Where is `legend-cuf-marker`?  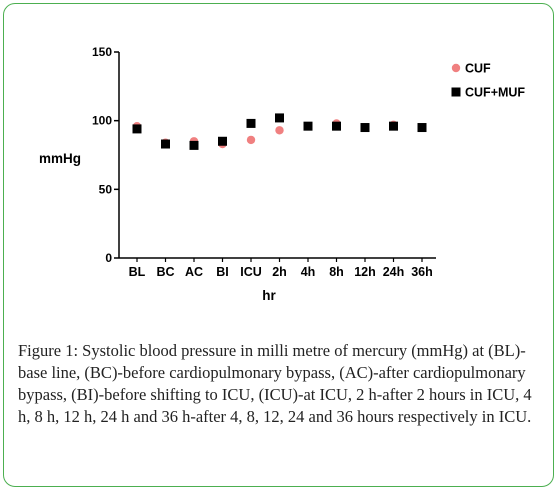
legend-cuf-marker is located at coordinates (456, 68).